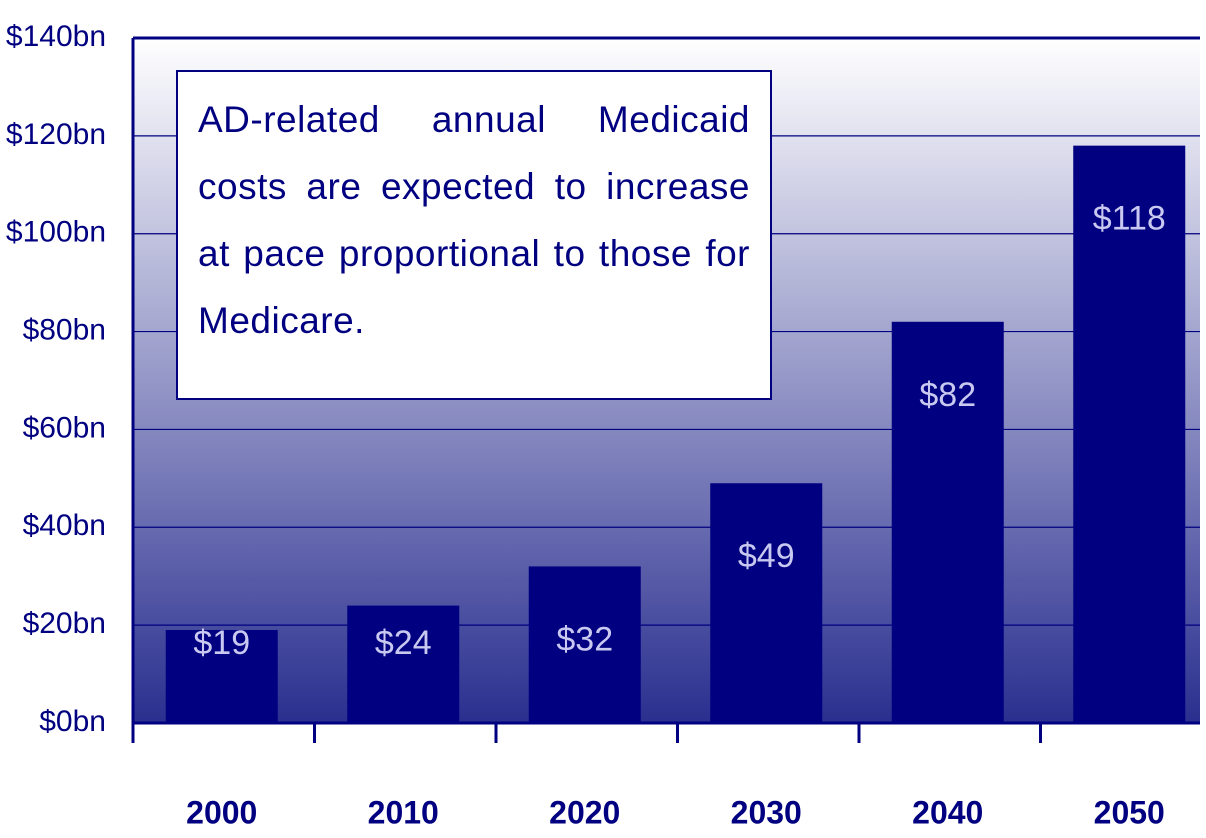  Describe the element at coordinates (56, 232) in the screenshot. I see `y-tick-label: $100bn` at that location.